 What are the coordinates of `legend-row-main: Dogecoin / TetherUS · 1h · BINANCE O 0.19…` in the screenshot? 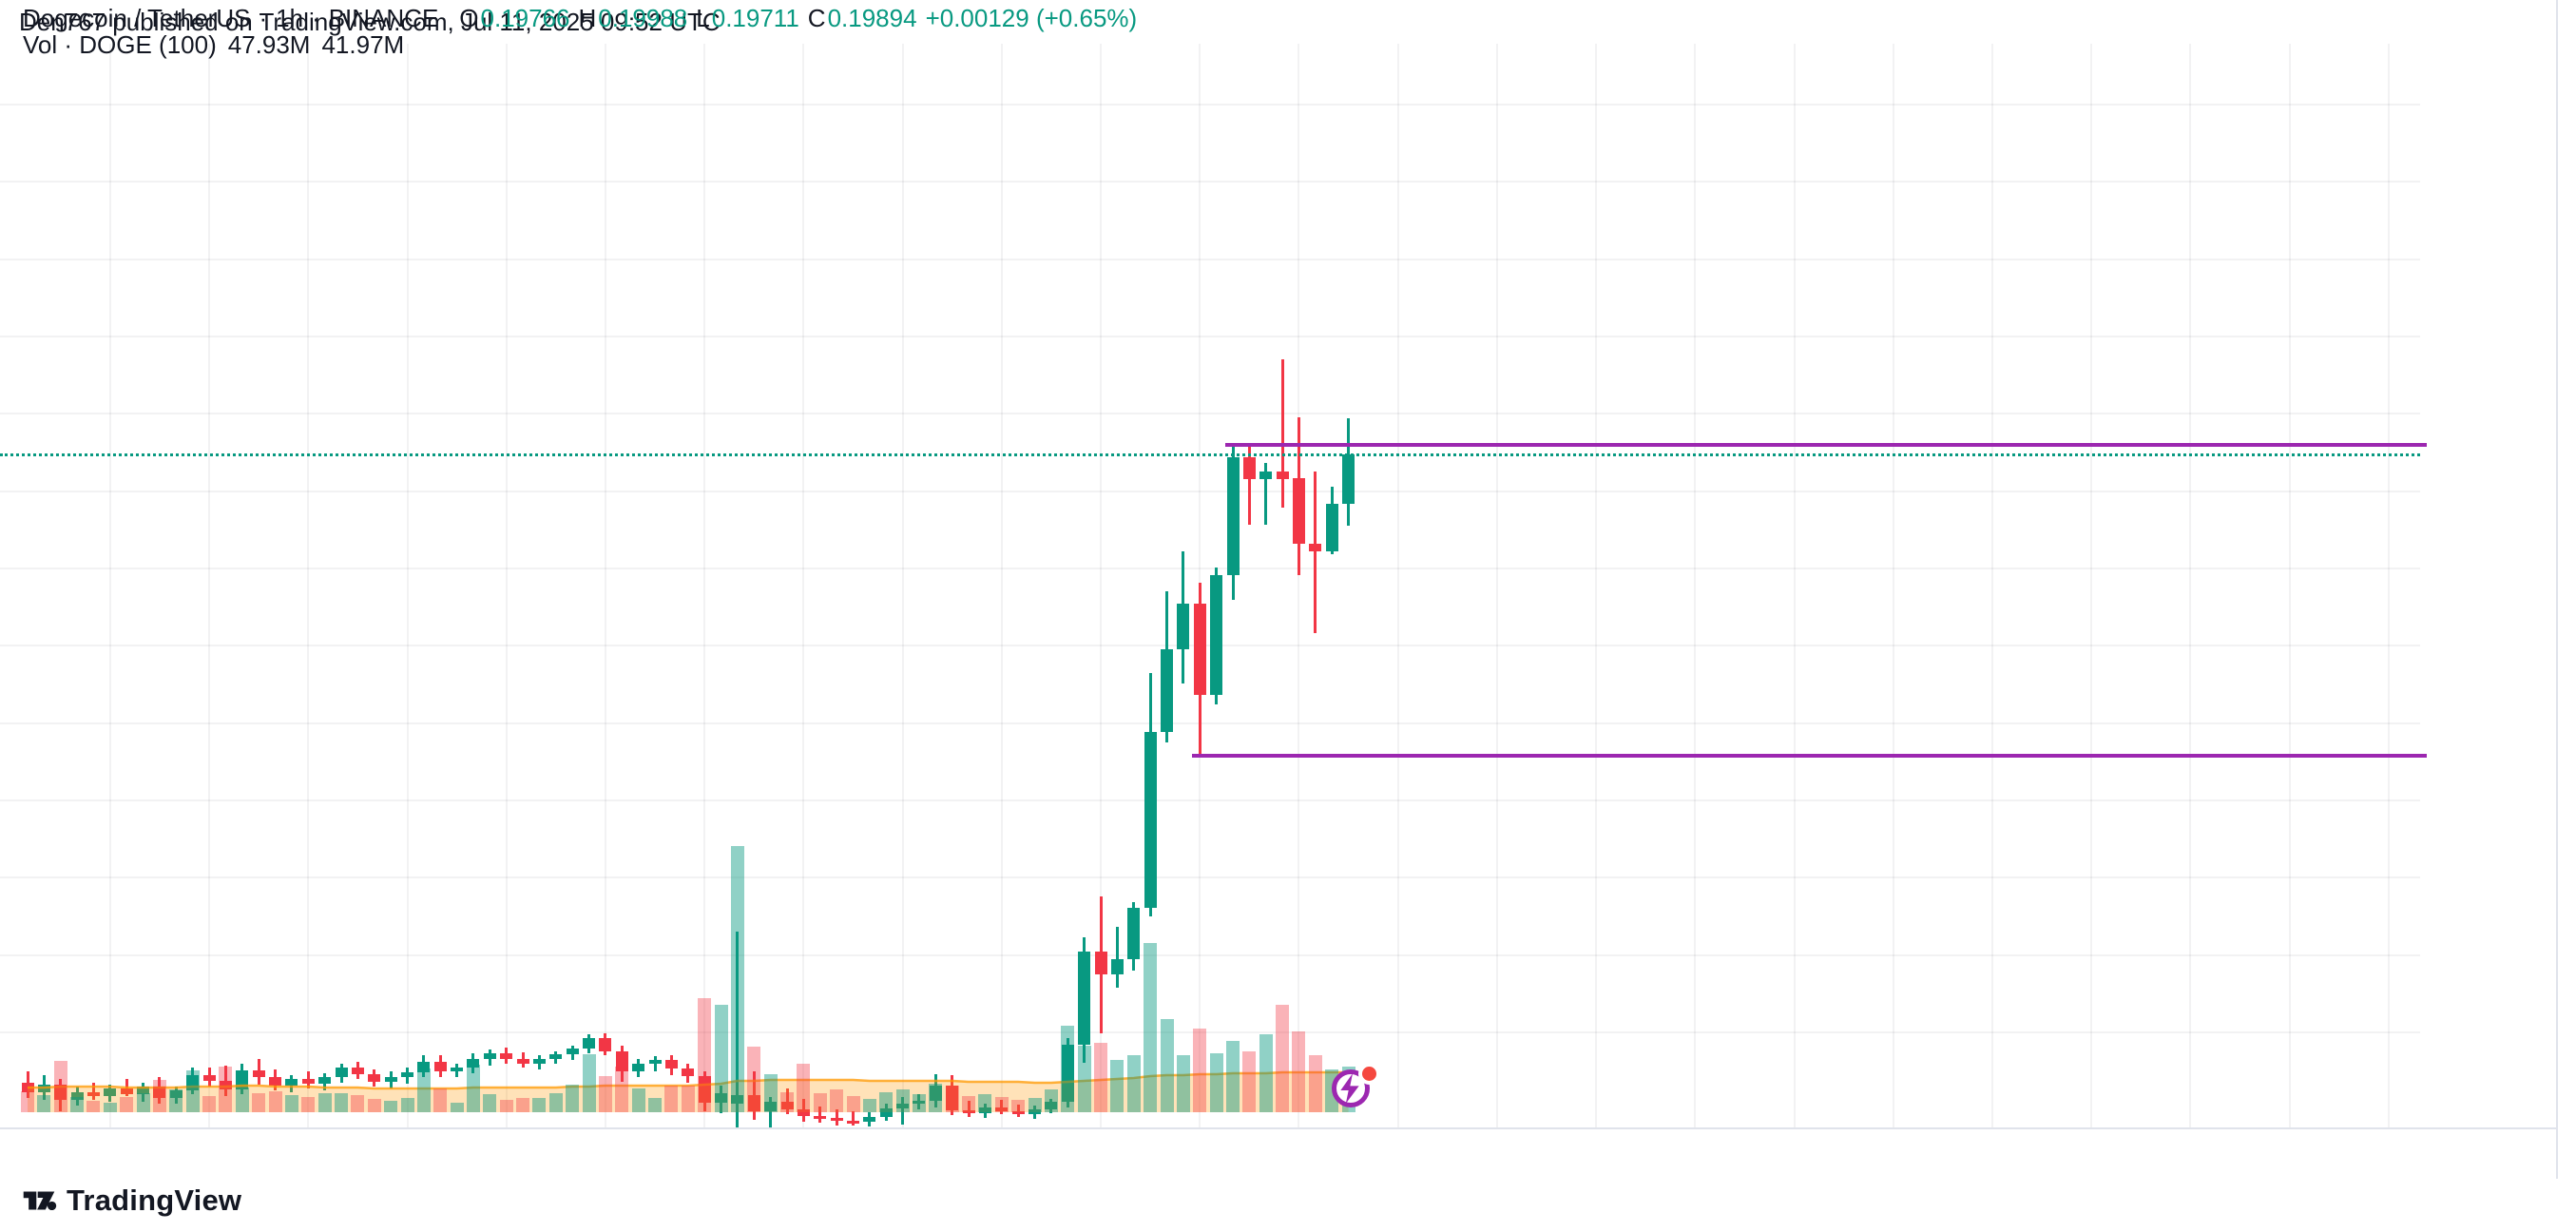 It's located at (580, 18).